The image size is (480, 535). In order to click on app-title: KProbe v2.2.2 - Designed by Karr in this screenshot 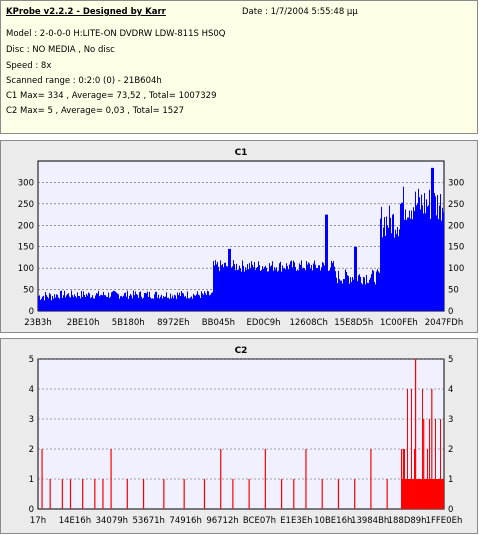, I will do `click(86, 12)`.